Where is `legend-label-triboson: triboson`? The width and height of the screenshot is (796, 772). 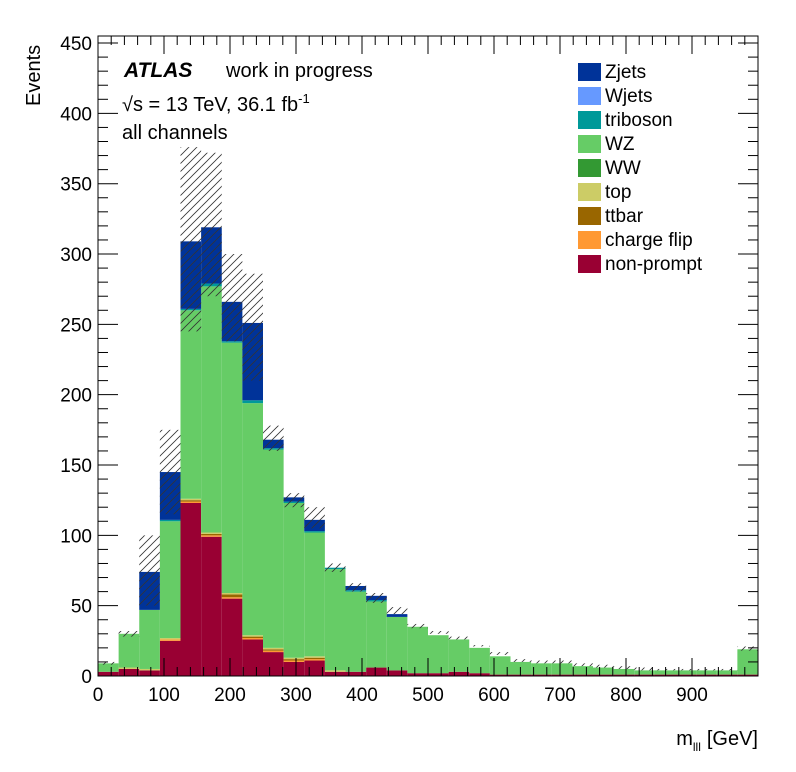
legend-label-triboson: triboson is located at coordinates (639, 120).